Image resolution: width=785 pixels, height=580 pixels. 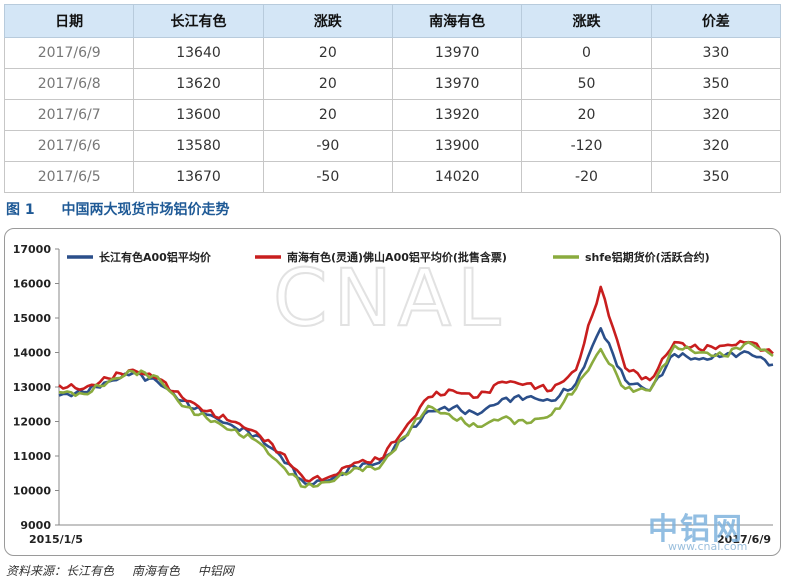 I want to click on source-label: 资料来源：长江有色, so click(x=60, y=571).